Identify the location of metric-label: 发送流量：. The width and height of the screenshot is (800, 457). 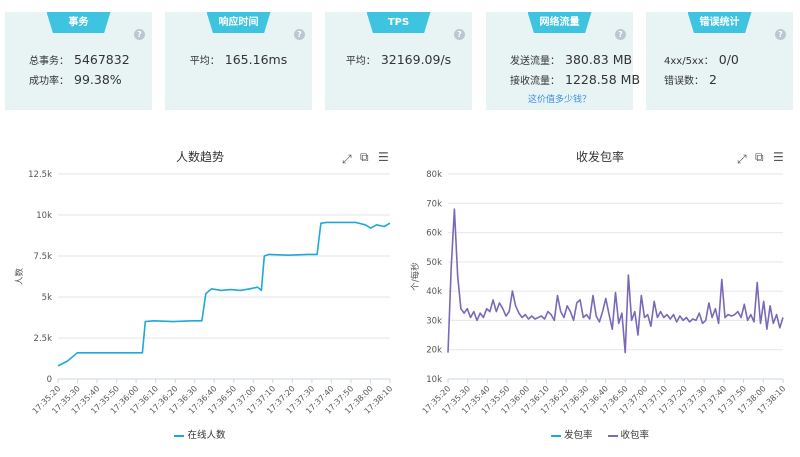
(535, 61).